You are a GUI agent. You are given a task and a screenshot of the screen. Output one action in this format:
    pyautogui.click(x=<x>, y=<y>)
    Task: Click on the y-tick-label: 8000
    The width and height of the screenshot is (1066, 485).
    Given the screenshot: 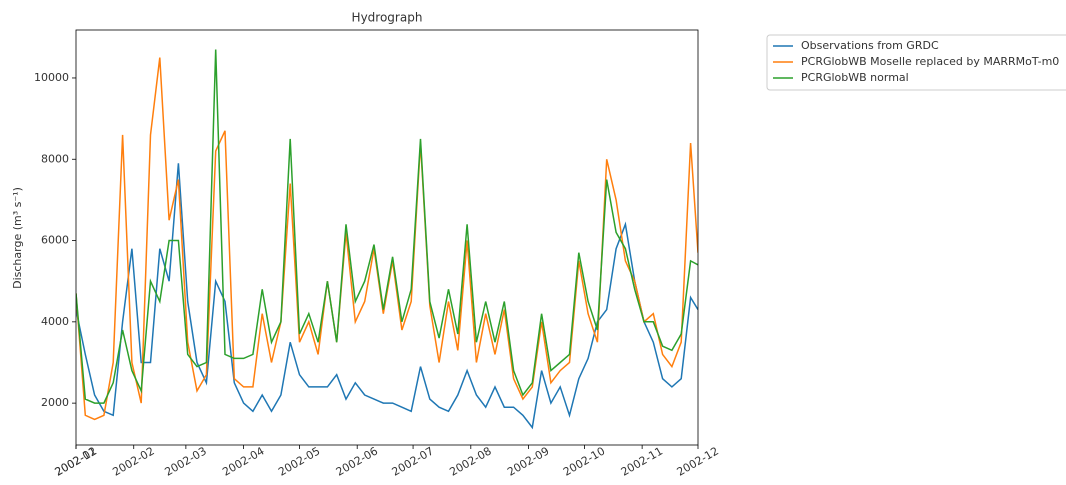 What is the action you would take?
    pyautogui.click(x=55, y=158)
    